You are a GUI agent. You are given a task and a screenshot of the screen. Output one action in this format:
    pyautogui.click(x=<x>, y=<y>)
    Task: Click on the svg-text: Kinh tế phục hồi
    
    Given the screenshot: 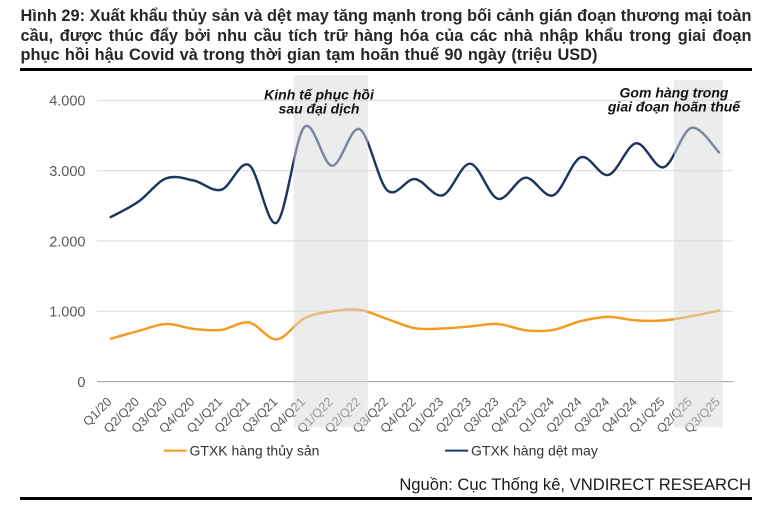 What is the action you would take?
    pyautogui.click(x=319, y=95)
    